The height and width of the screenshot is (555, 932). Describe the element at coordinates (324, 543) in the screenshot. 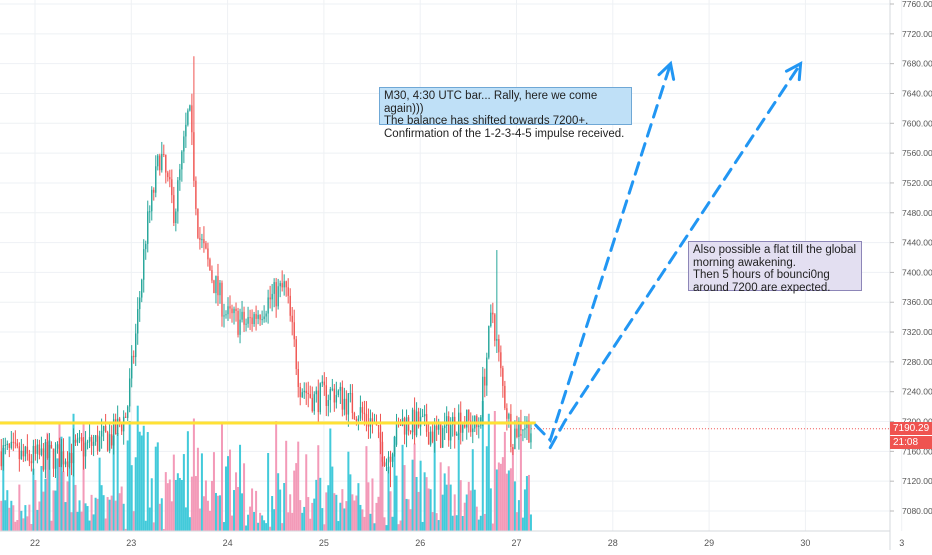

I see `time-tick-label: 25` at that location.